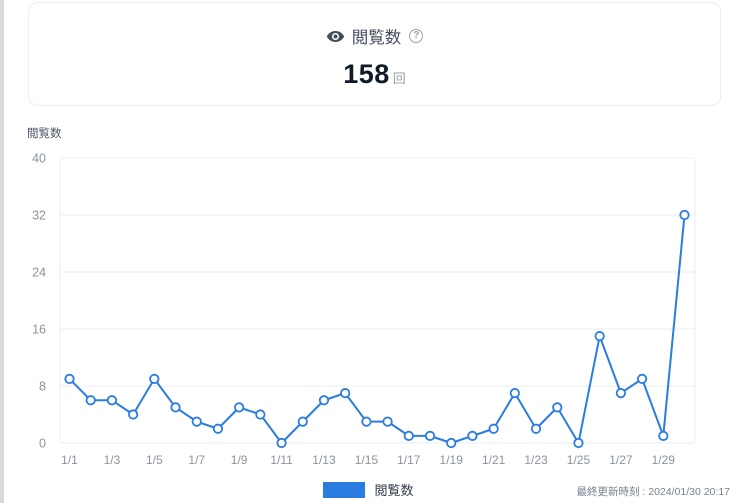 The height and width of the screenshot is (503, 737). What do you see at coordinates (2, 251) in the screenshot?
I see `page-edge-strip` at bounding box center [2, 251].